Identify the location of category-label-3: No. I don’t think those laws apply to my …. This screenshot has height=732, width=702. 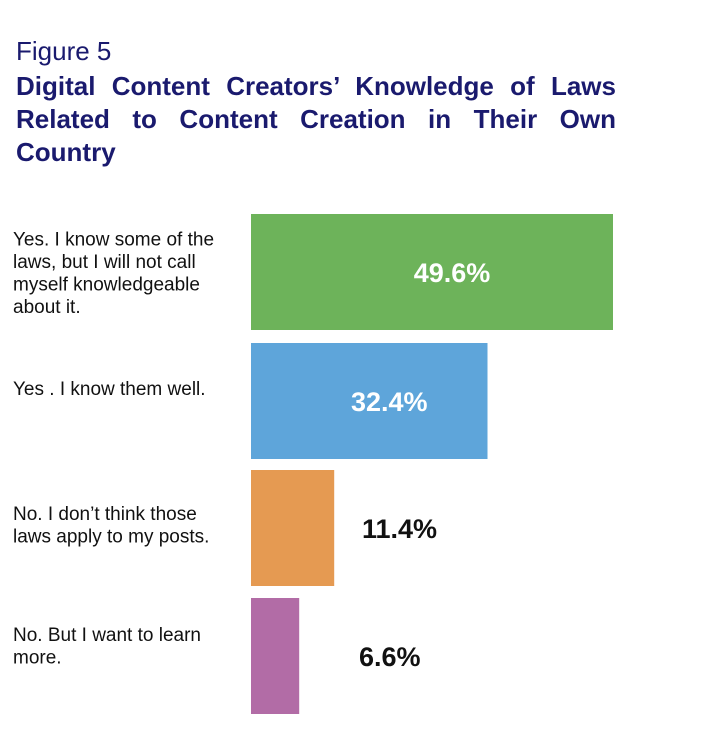
(111, 526).